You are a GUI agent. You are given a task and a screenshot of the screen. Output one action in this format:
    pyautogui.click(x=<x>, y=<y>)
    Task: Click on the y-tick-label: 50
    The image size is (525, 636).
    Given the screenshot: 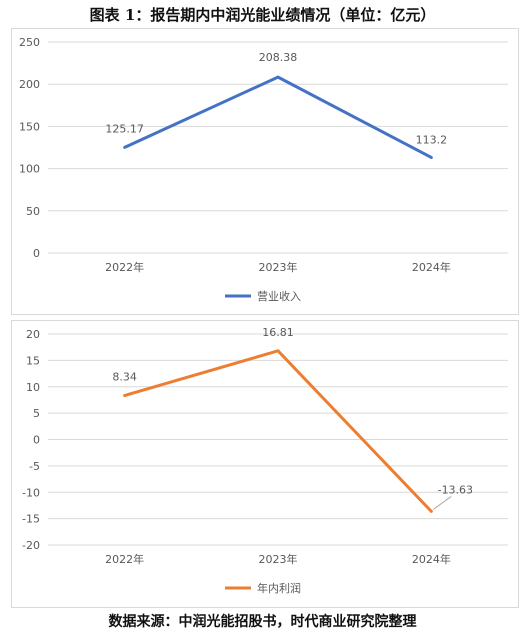 What is the action you would take?
    pyautogui.click(x=33, y=211)
    